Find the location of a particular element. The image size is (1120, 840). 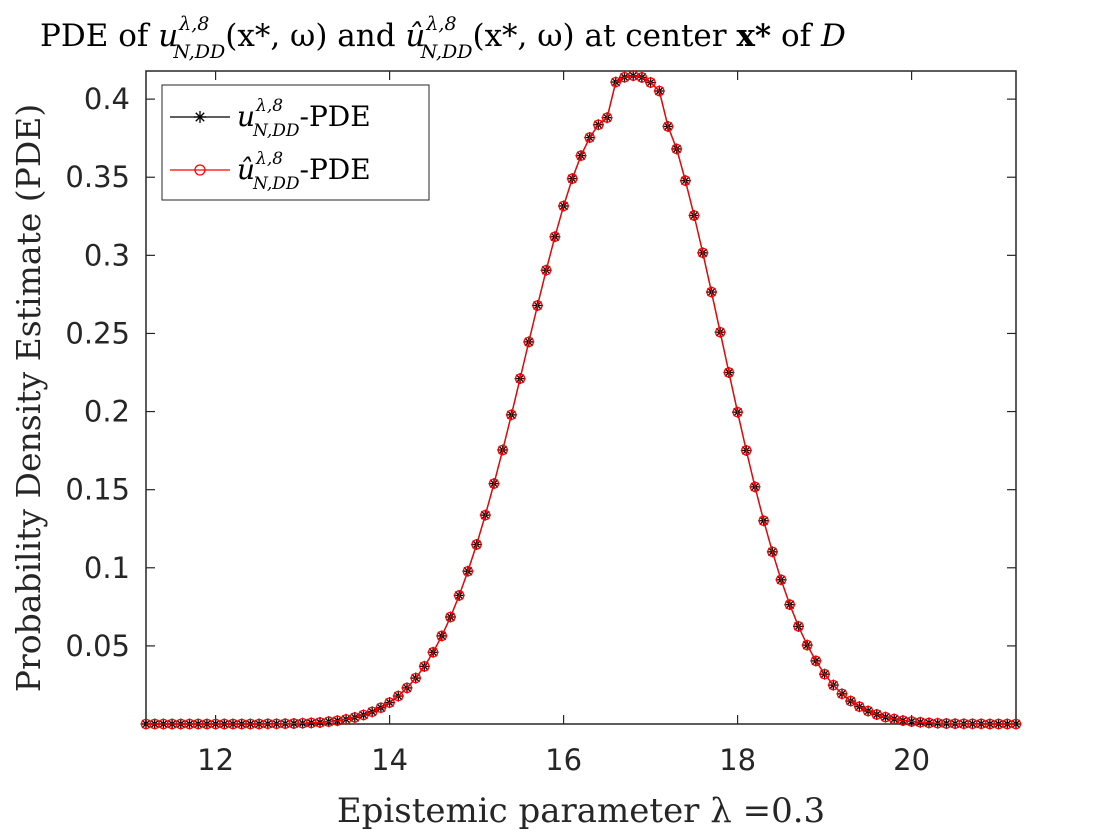

legend-box is located at coordinates (295, 142).